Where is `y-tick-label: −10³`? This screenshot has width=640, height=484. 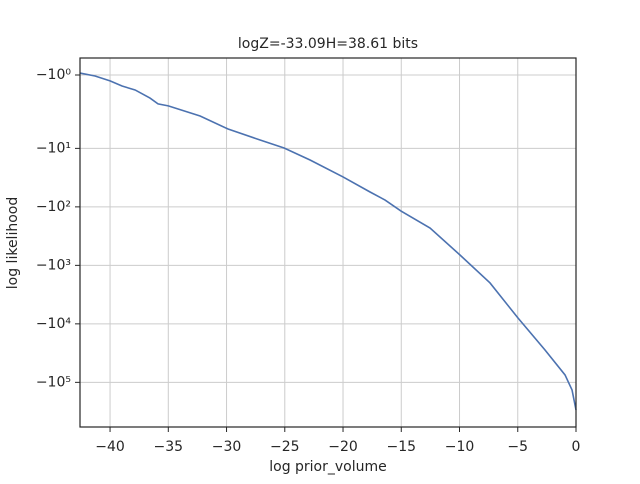 y-tick-label: −10³ is located at coordinates (53, 265).